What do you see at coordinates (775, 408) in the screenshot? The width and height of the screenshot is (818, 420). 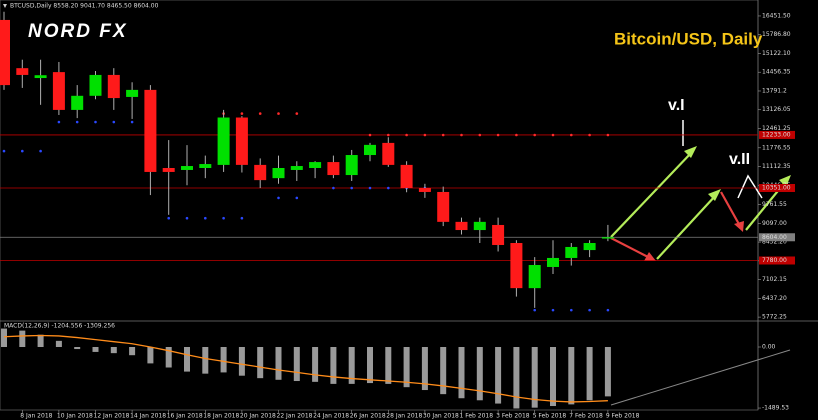 I see `y-tick-label: -1489.53` at bounding box center [775, 408].